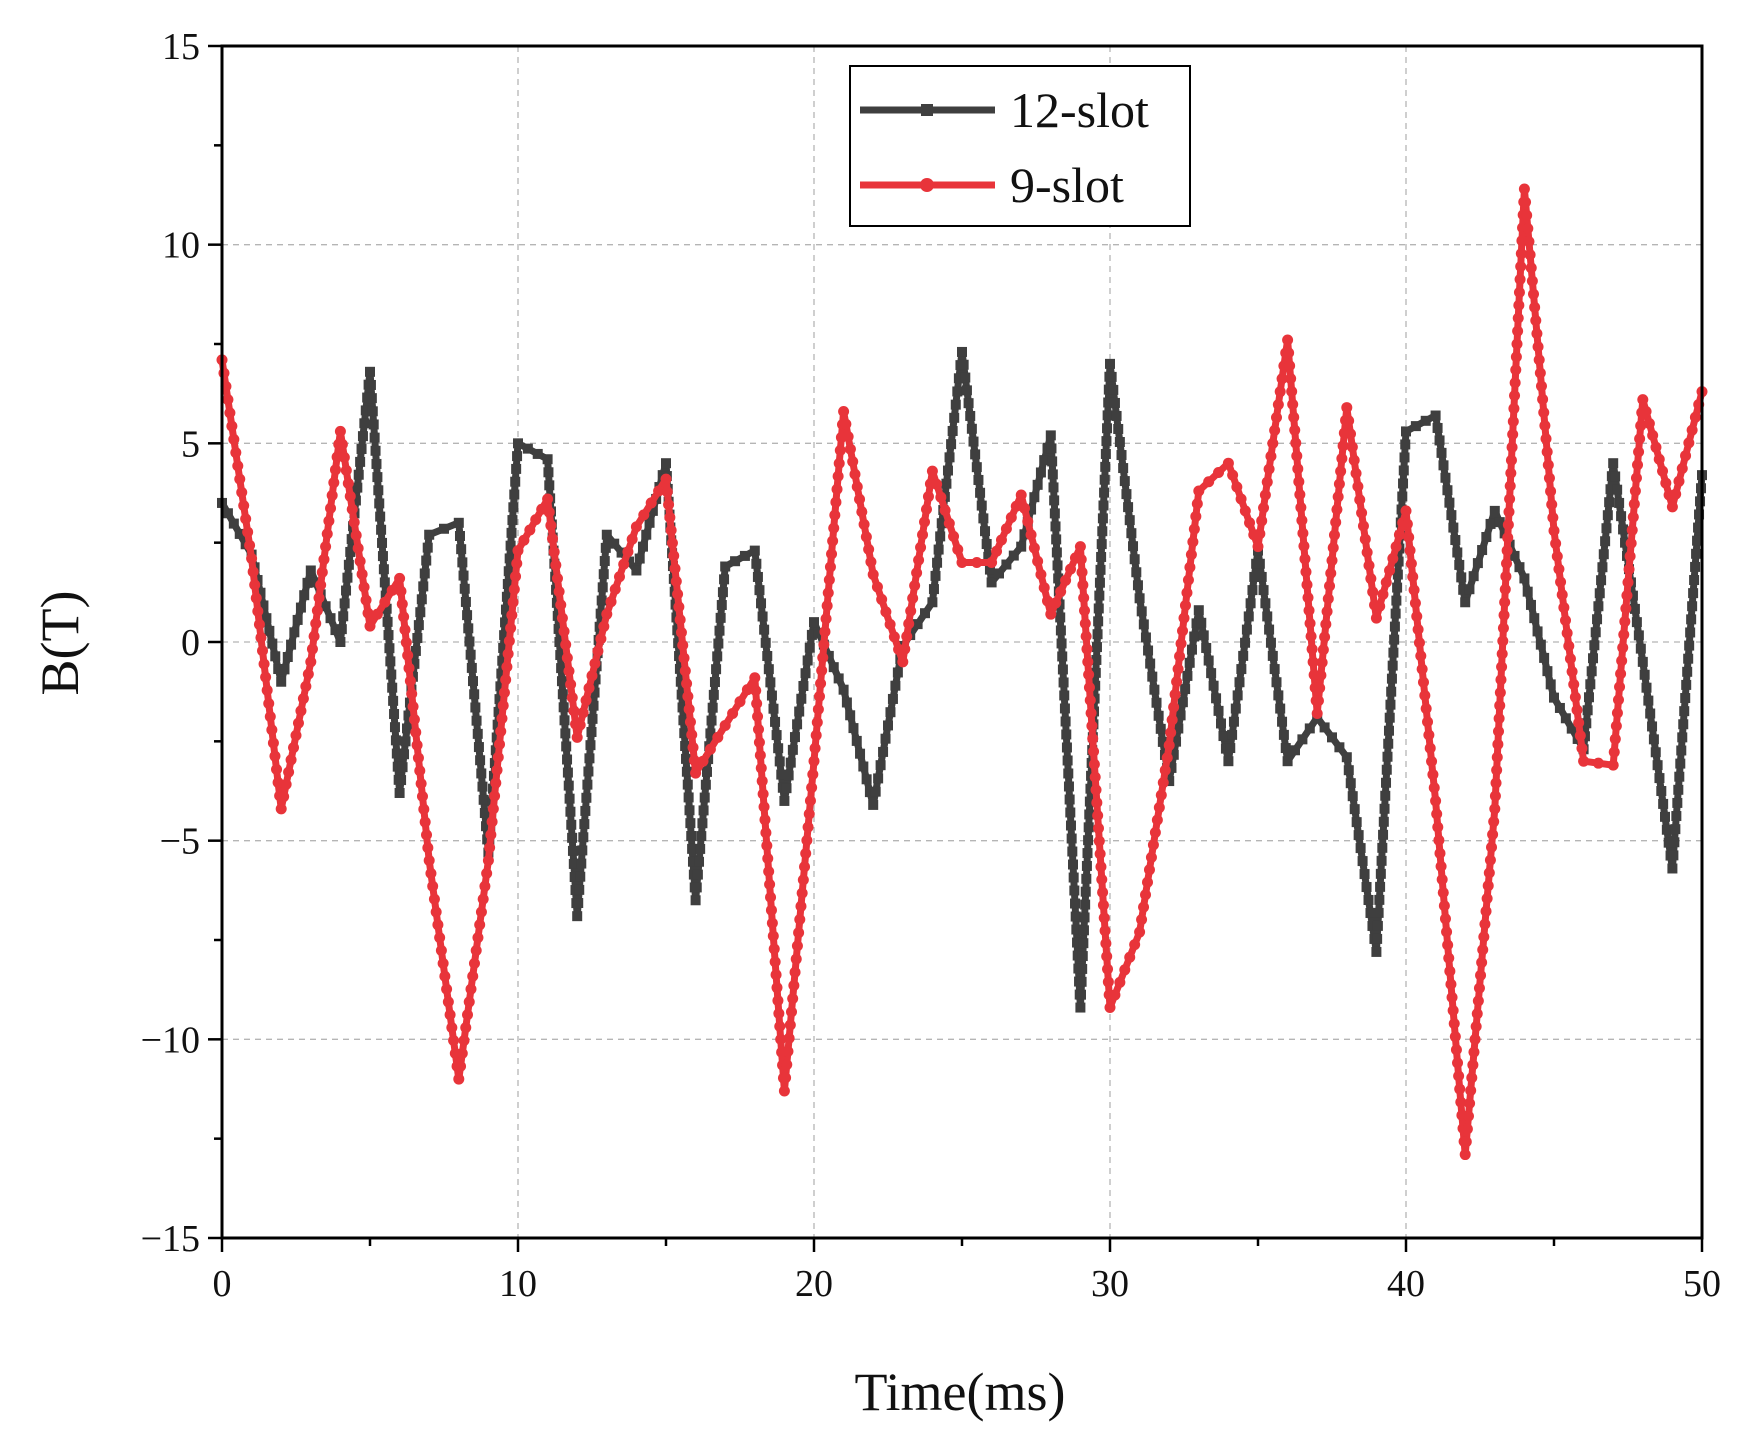 The image size is (1750, 1445). Describe the element at coordinates (60, 643) in the screenshot. I see `y-axis-title: B(T)` at that location.